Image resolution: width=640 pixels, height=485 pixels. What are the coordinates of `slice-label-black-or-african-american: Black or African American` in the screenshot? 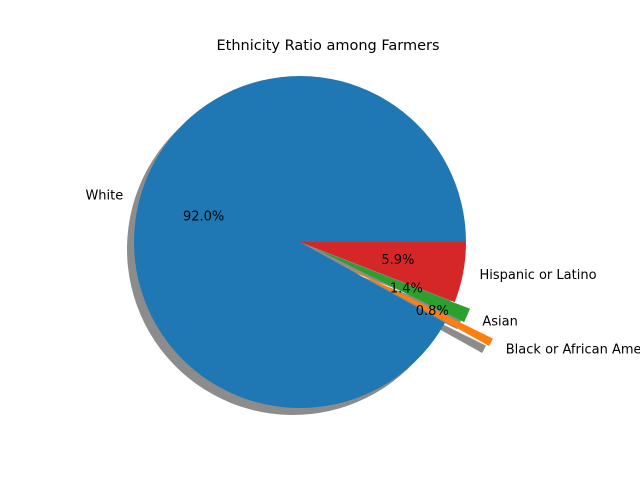 It's located at (573, 350).